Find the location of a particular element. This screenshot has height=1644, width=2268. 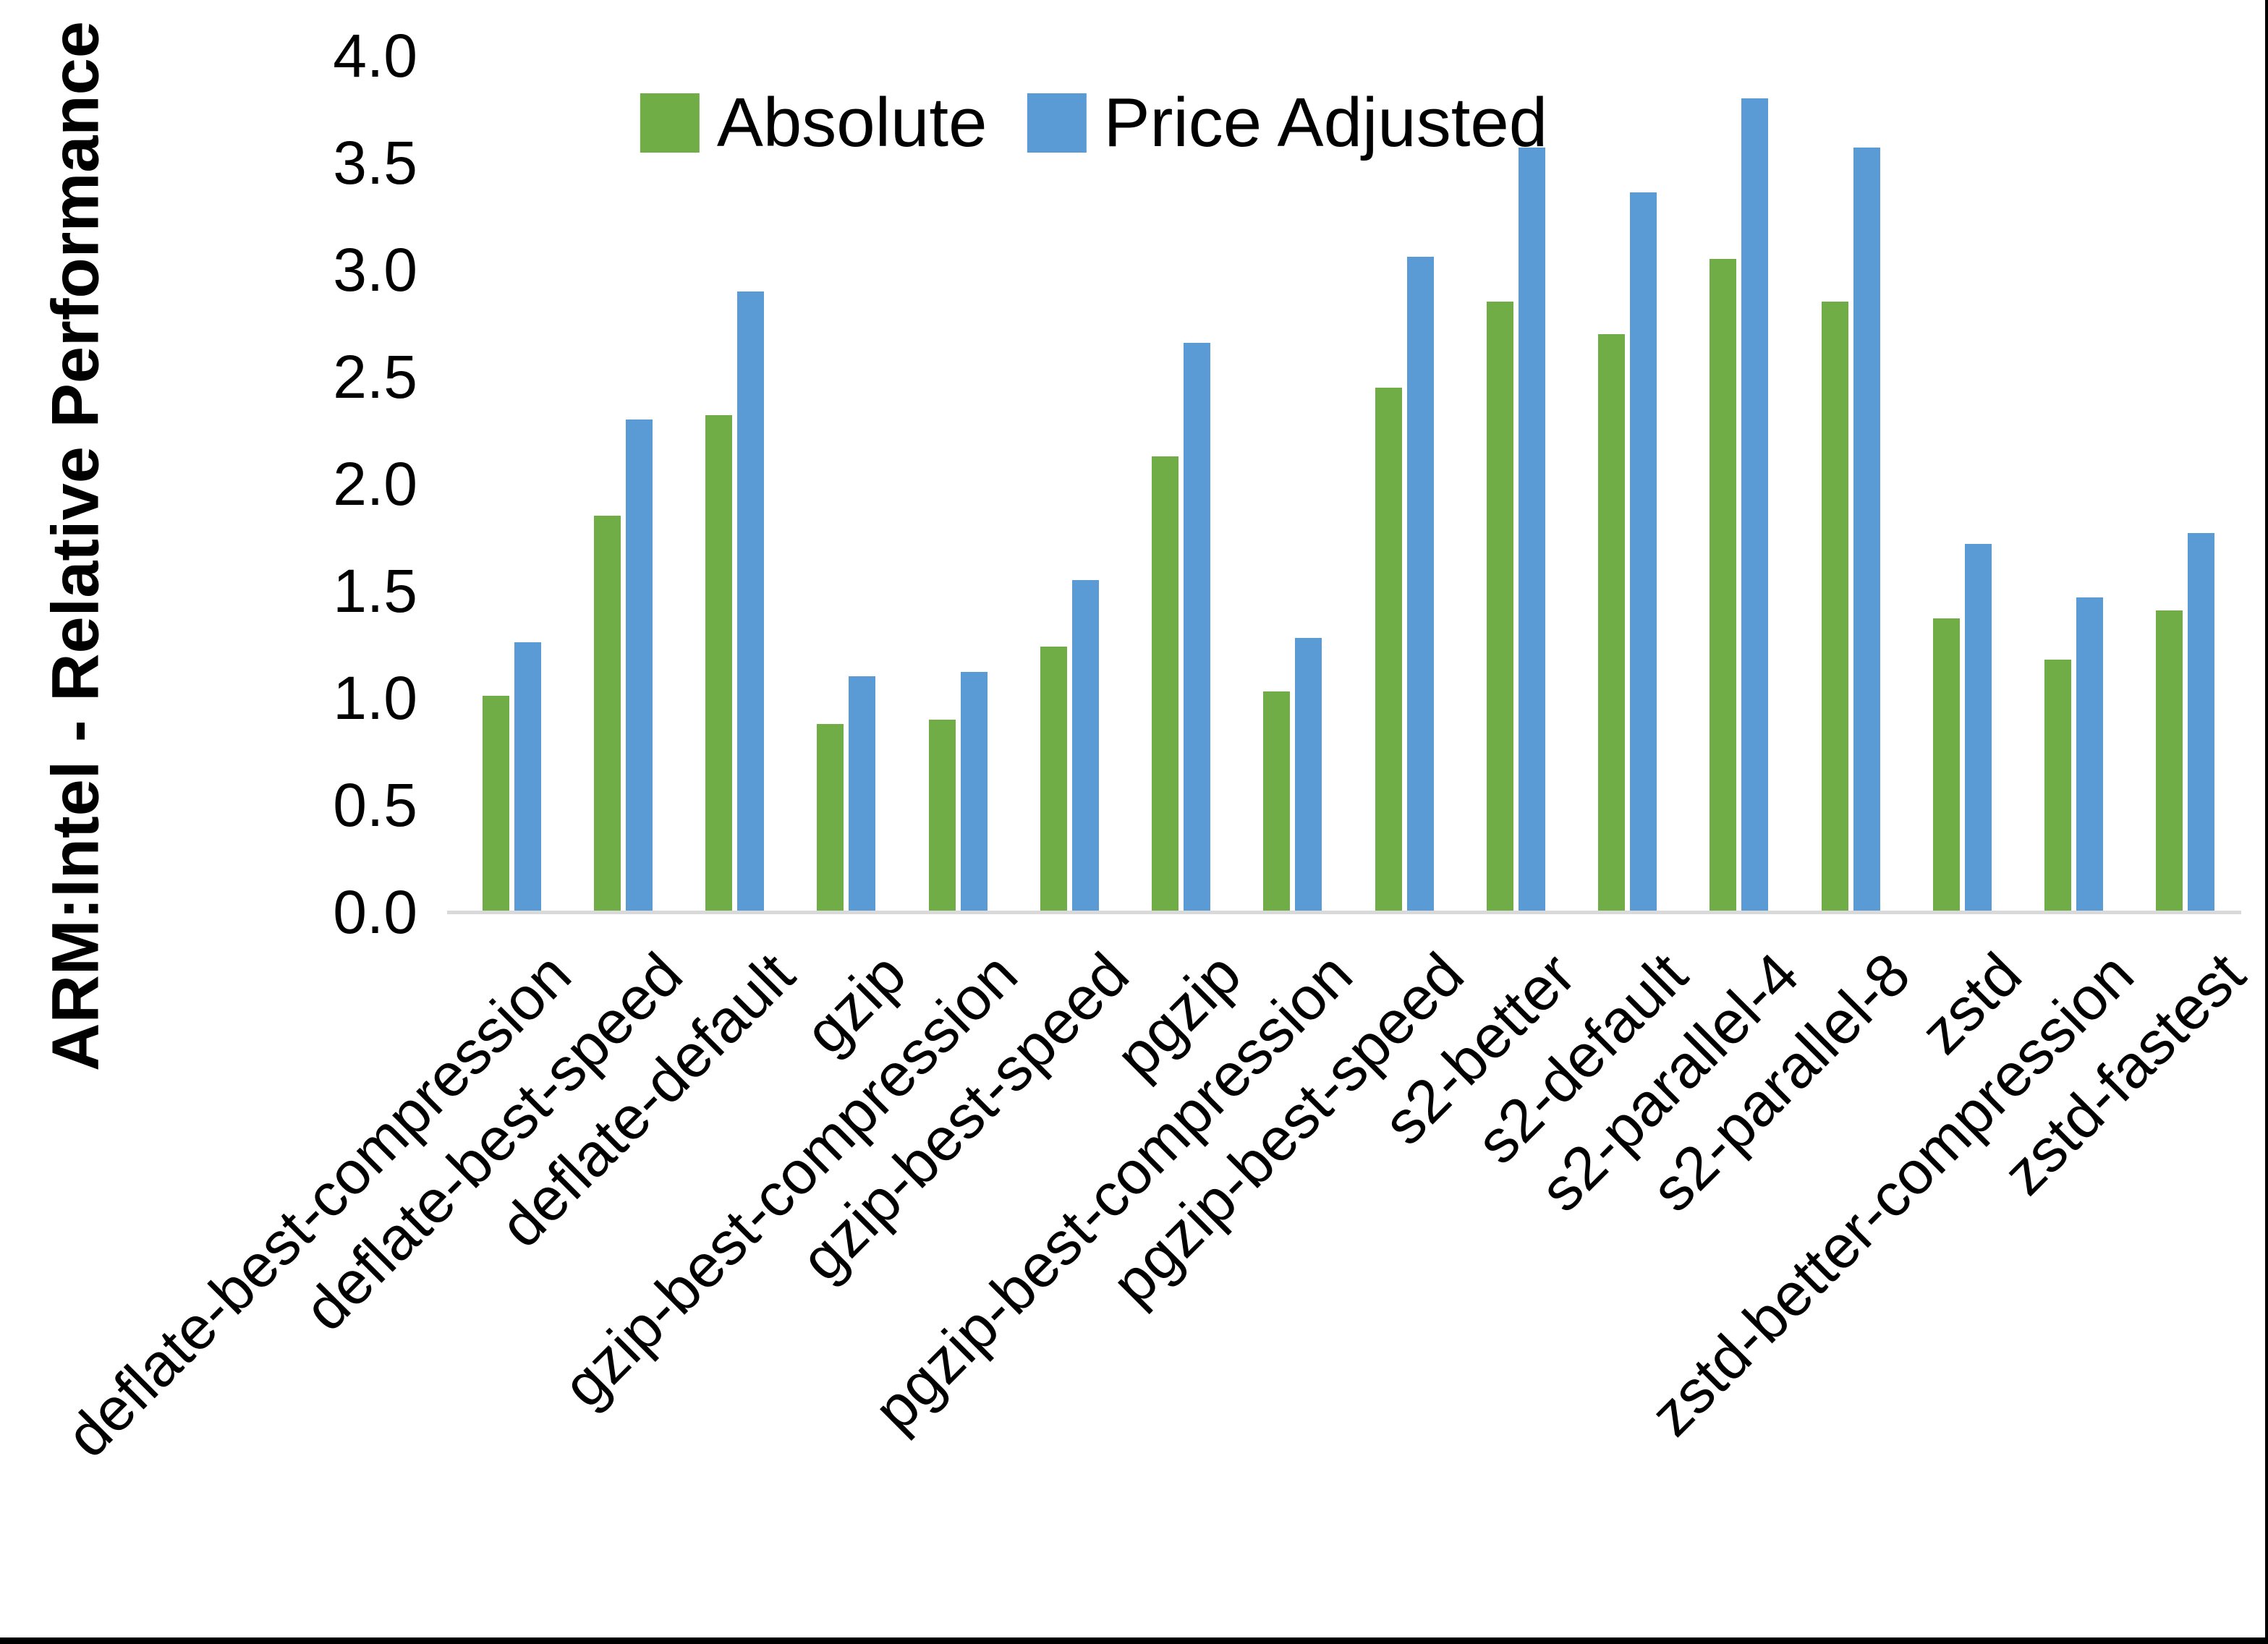

bar-group-gzip is located at coordinates (846, 484).